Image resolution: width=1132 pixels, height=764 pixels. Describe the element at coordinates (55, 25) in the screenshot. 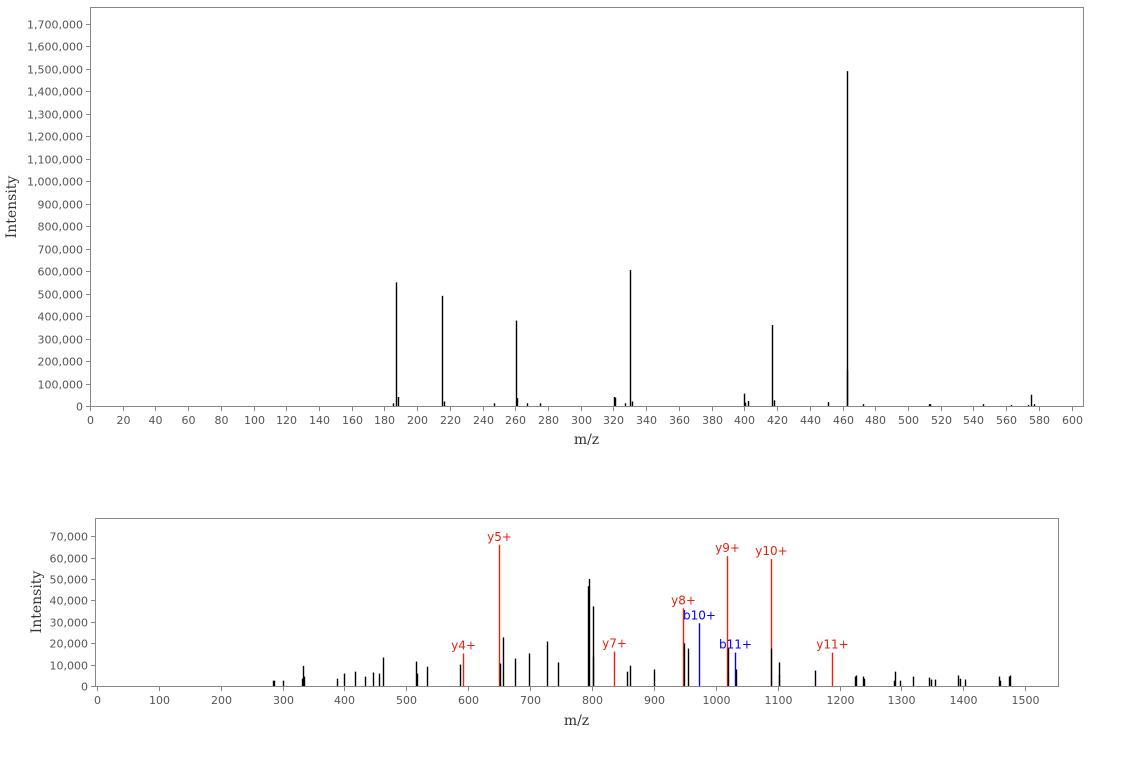

I see `y-tick-label: 1,700,000` at that location.